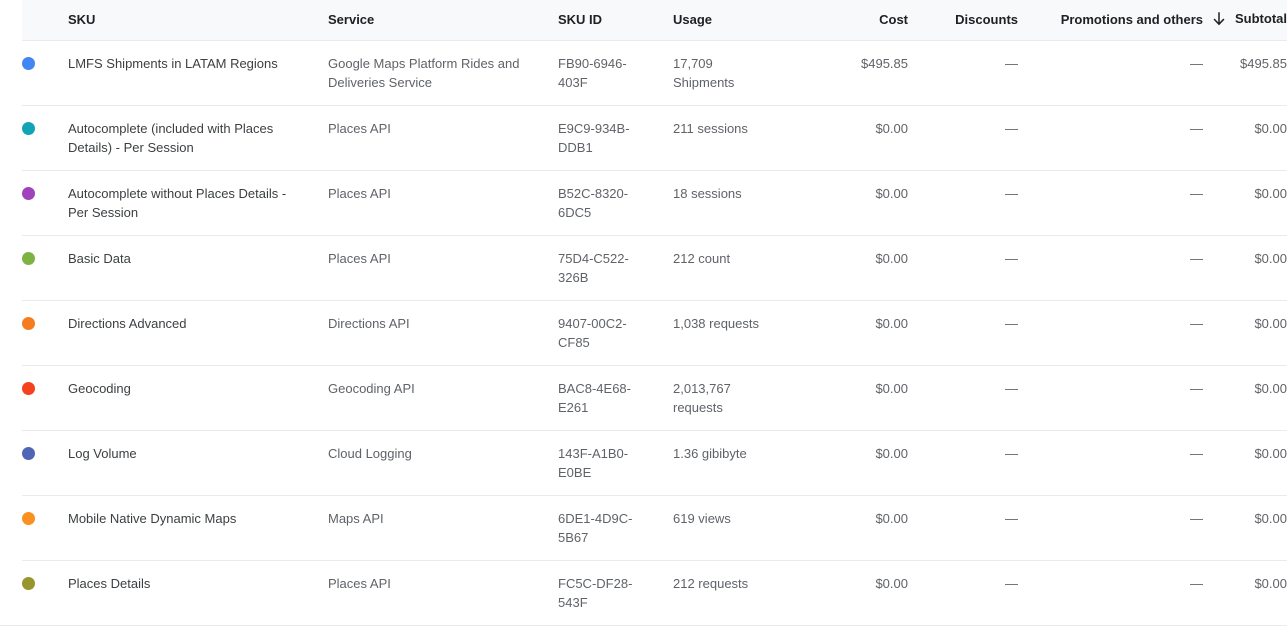  I want to click on cell-sku-id: BAC8-4E68-E261, so click(615, 398).